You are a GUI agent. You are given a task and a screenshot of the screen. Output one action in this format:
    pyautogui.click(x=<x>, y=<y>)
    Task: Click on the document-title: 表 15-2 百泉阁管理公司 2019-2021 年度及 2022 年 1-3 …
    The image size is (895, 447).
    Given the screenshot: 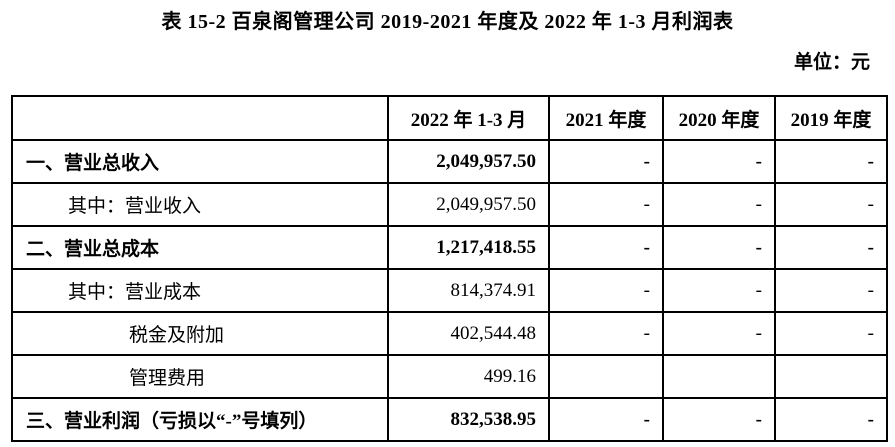 What is the action you would take?
    pyautogui.click(x=447, y=22)
    